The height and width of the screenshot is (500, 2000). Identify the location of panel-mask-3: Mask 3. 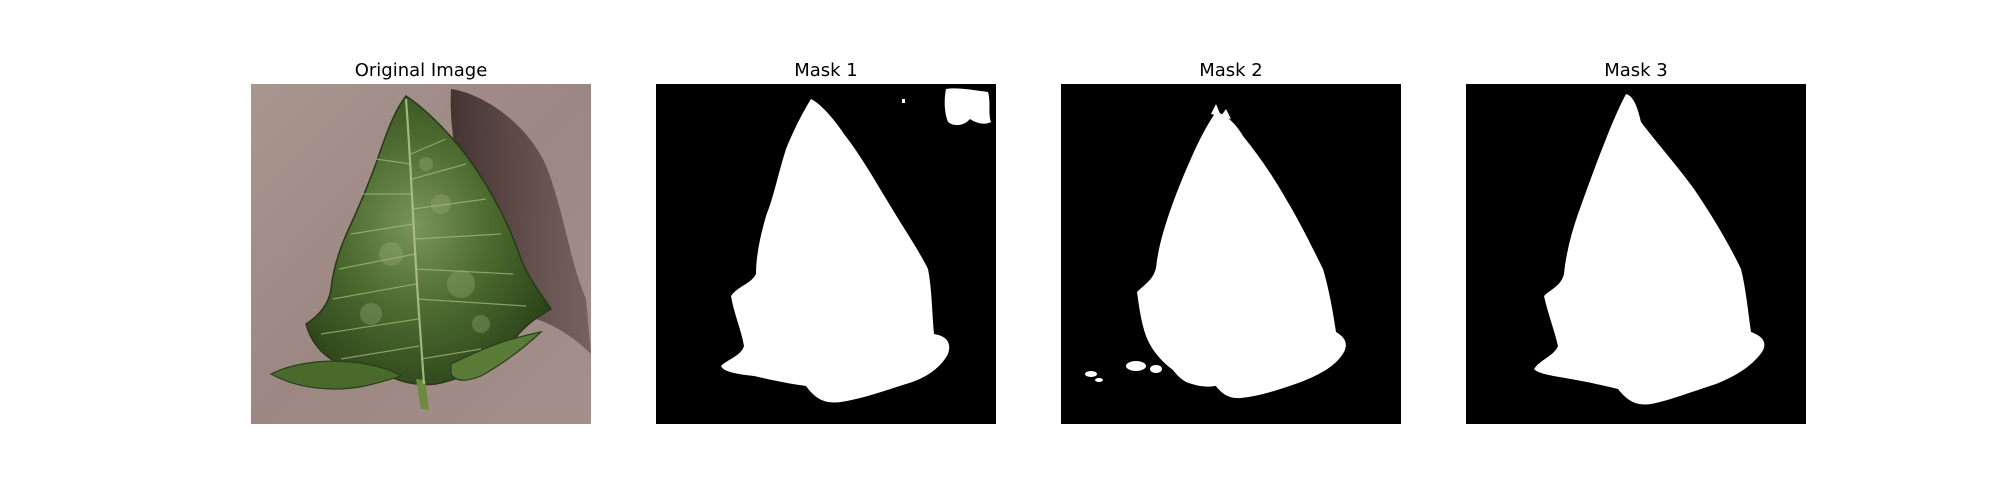
(1636, 241).